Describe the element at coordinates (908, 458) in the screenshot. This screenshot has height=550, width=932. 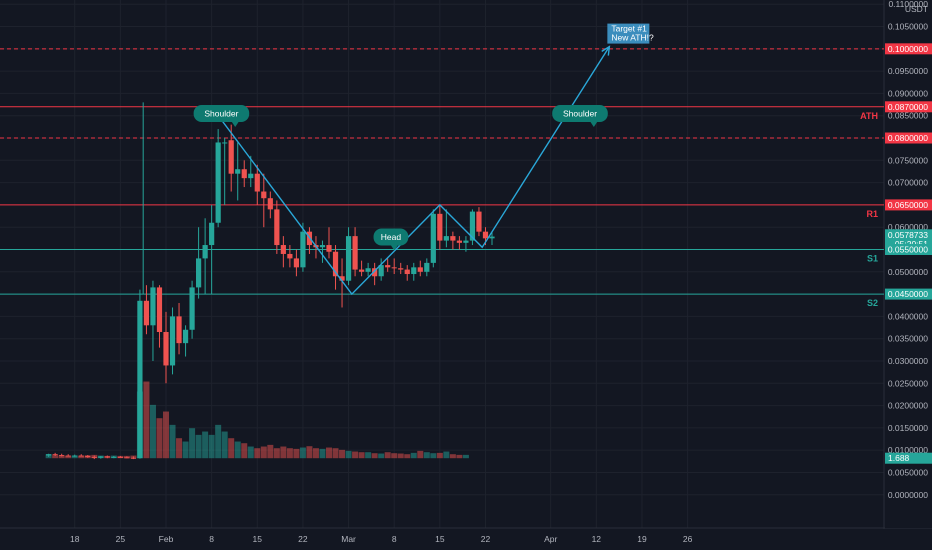
I see `volume-tag` at that location.